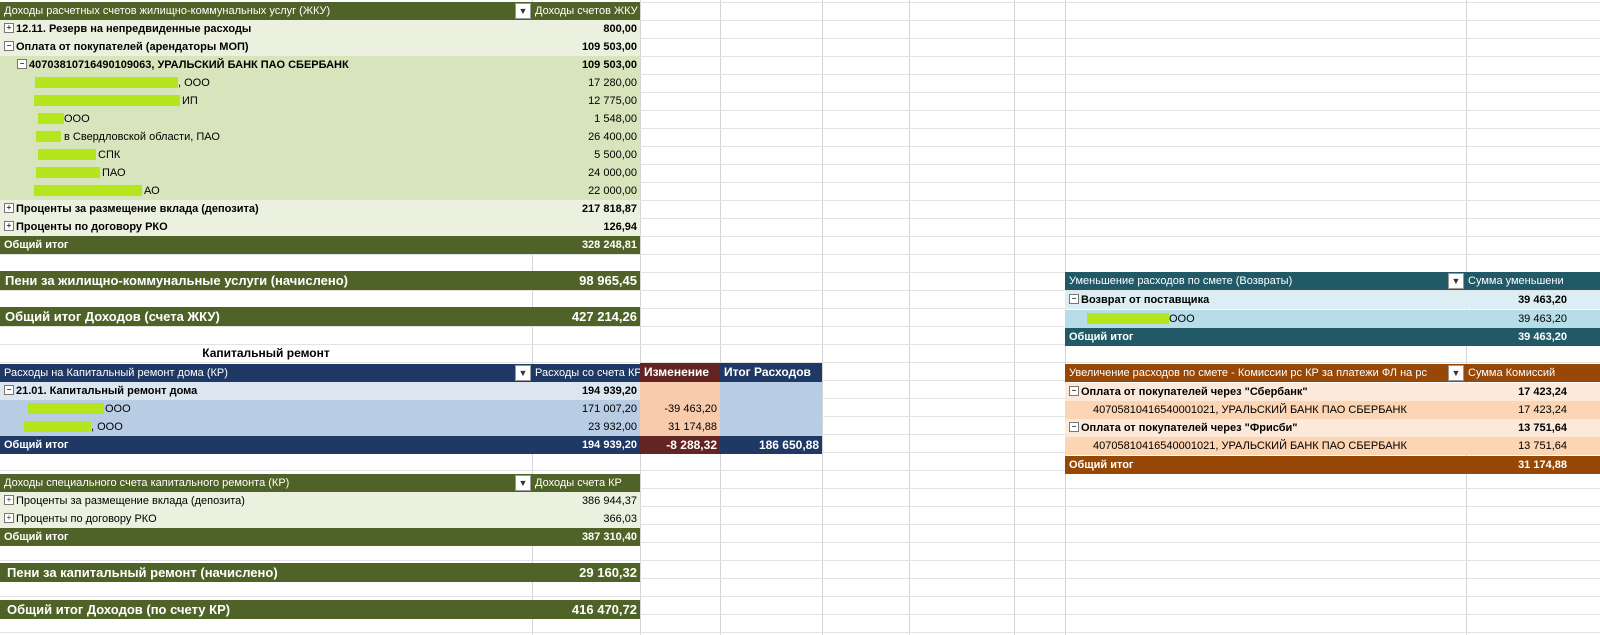 This screenshot has width=1600, height=635. What do you see at coordinates (771, 445) in the screenshot?
I see `total-exp-final: 186 650,88` at bounding box center [771, 445].